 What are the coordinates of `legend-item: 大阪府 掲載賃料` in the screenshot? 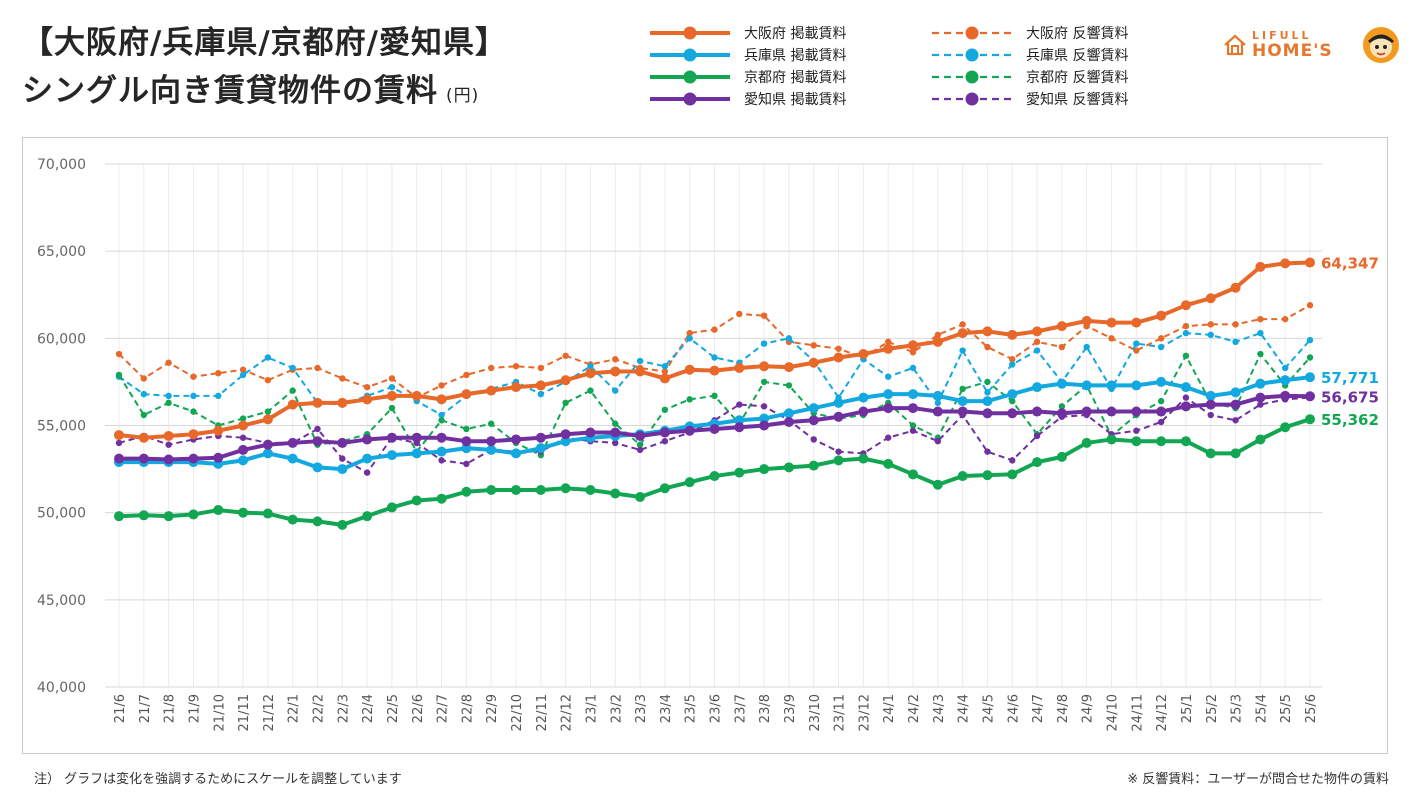 It's located at (747, 33).